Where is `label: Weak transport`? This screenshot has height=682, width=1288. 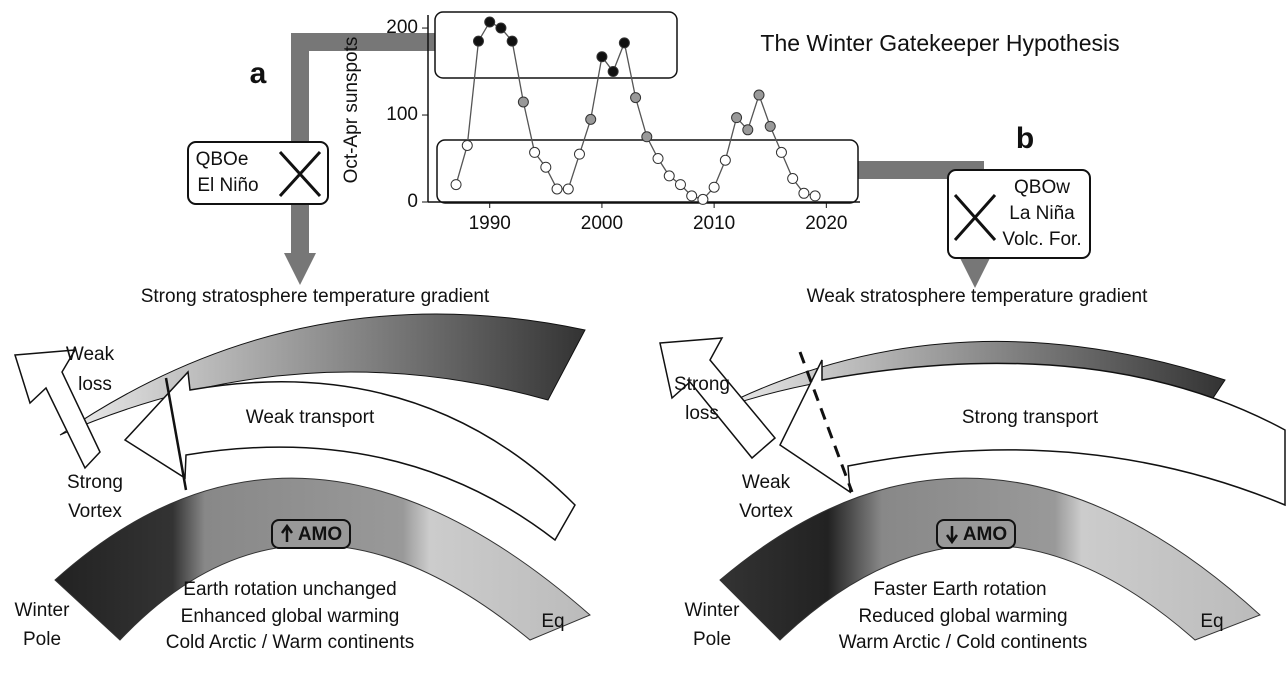
label: Weak transport is located at coordinates (310, 417).